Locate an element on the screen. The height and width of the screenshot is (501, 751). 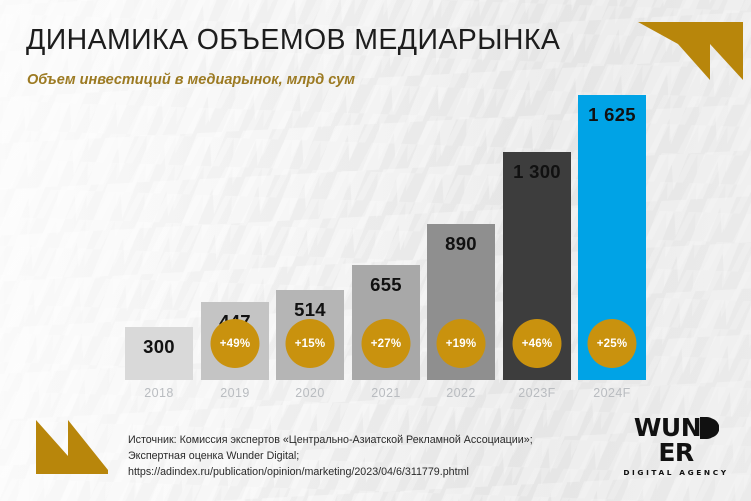
logo-tagline: DIGITAL AGENCY is located at coordinates (676, 472).